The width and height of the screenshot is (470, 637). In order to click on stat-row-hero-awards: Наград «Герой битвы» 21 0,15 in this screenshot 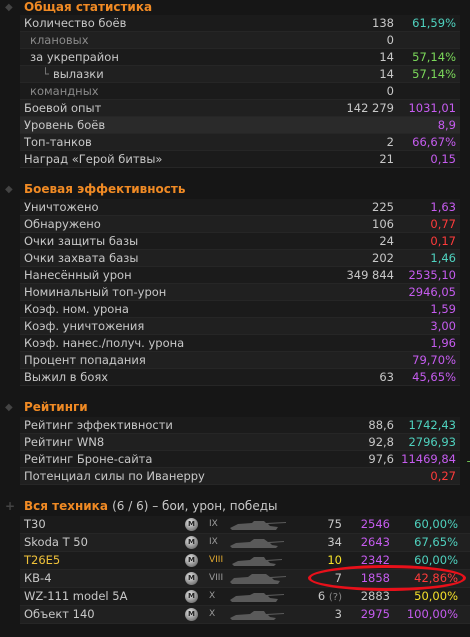, I will do `click(240, 159)`.